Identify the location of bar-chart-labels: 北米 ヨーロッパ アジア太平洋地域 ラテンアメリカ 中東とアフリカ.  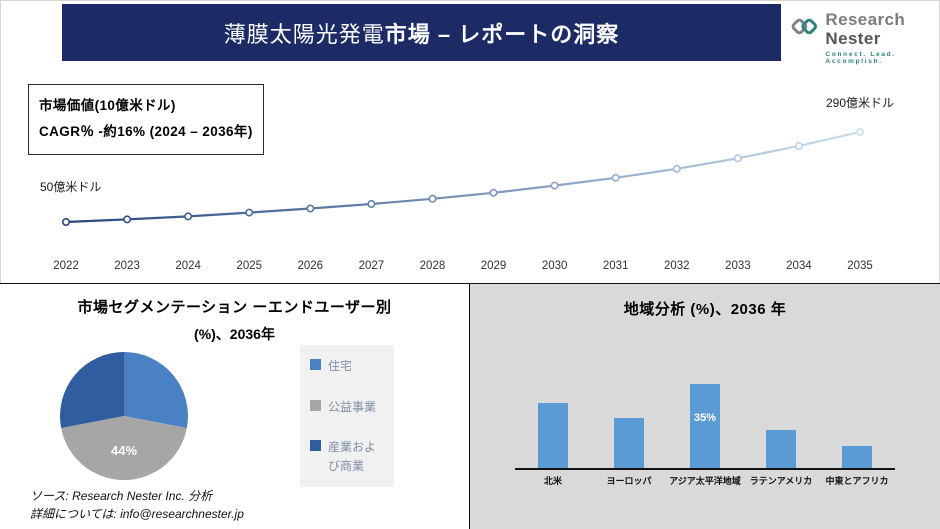
(705, 480).